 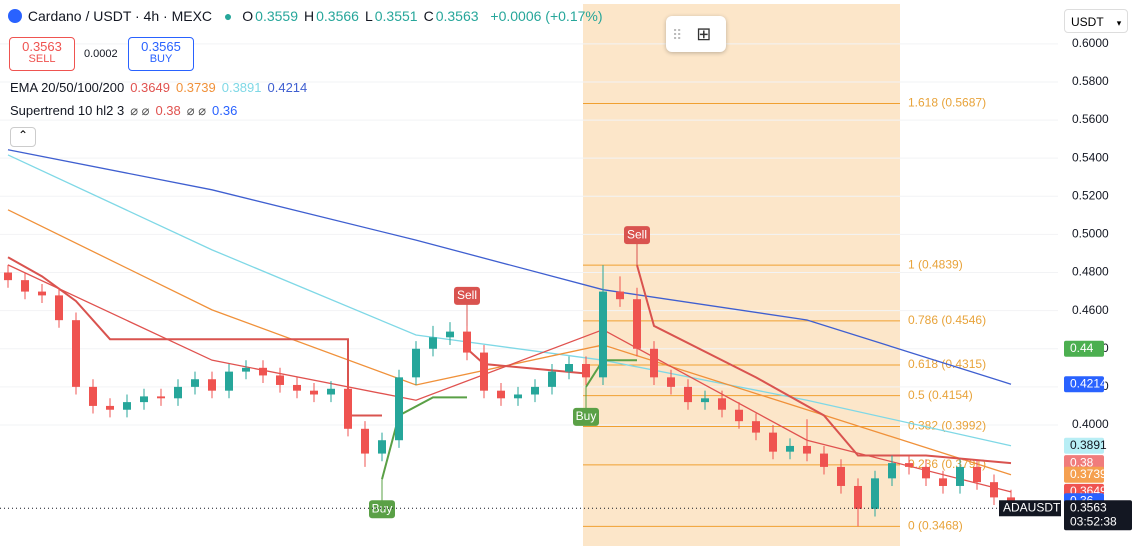 What do you see at coordinates (276, 16) in the screenshot?
I see `ohlc-value: 0.3559` at bounding box center [276, 16].